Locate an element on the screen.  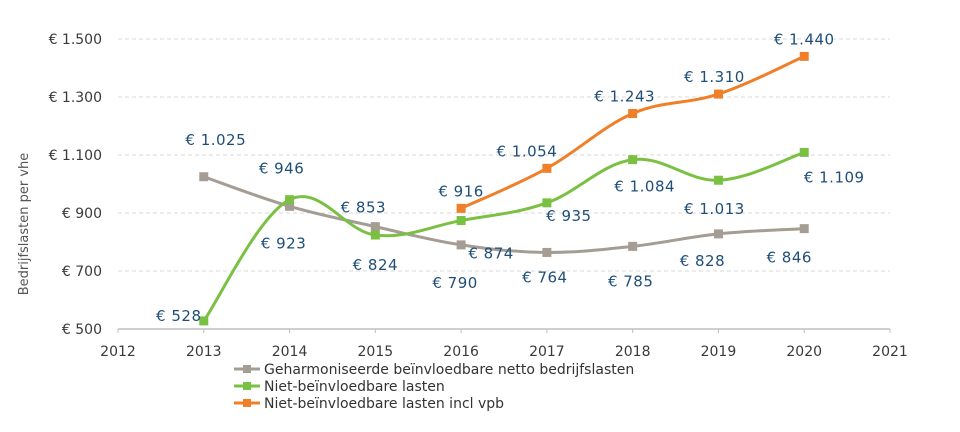
data-label: € 1.109 is located at coordinates (834, 177).